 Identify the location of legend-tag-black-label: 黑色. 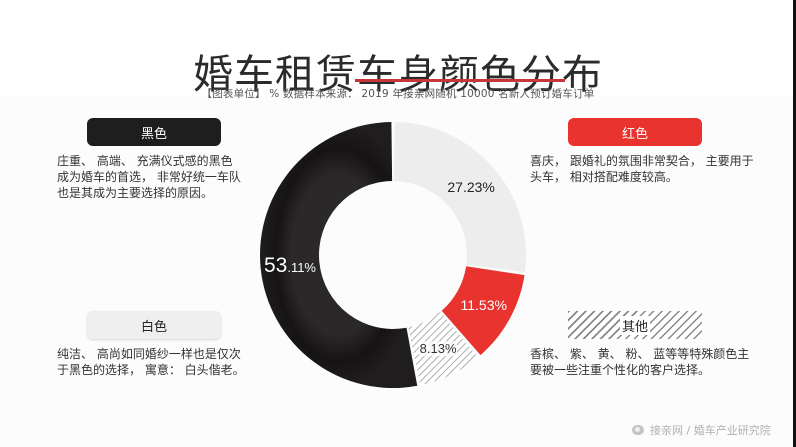
(153, 134).